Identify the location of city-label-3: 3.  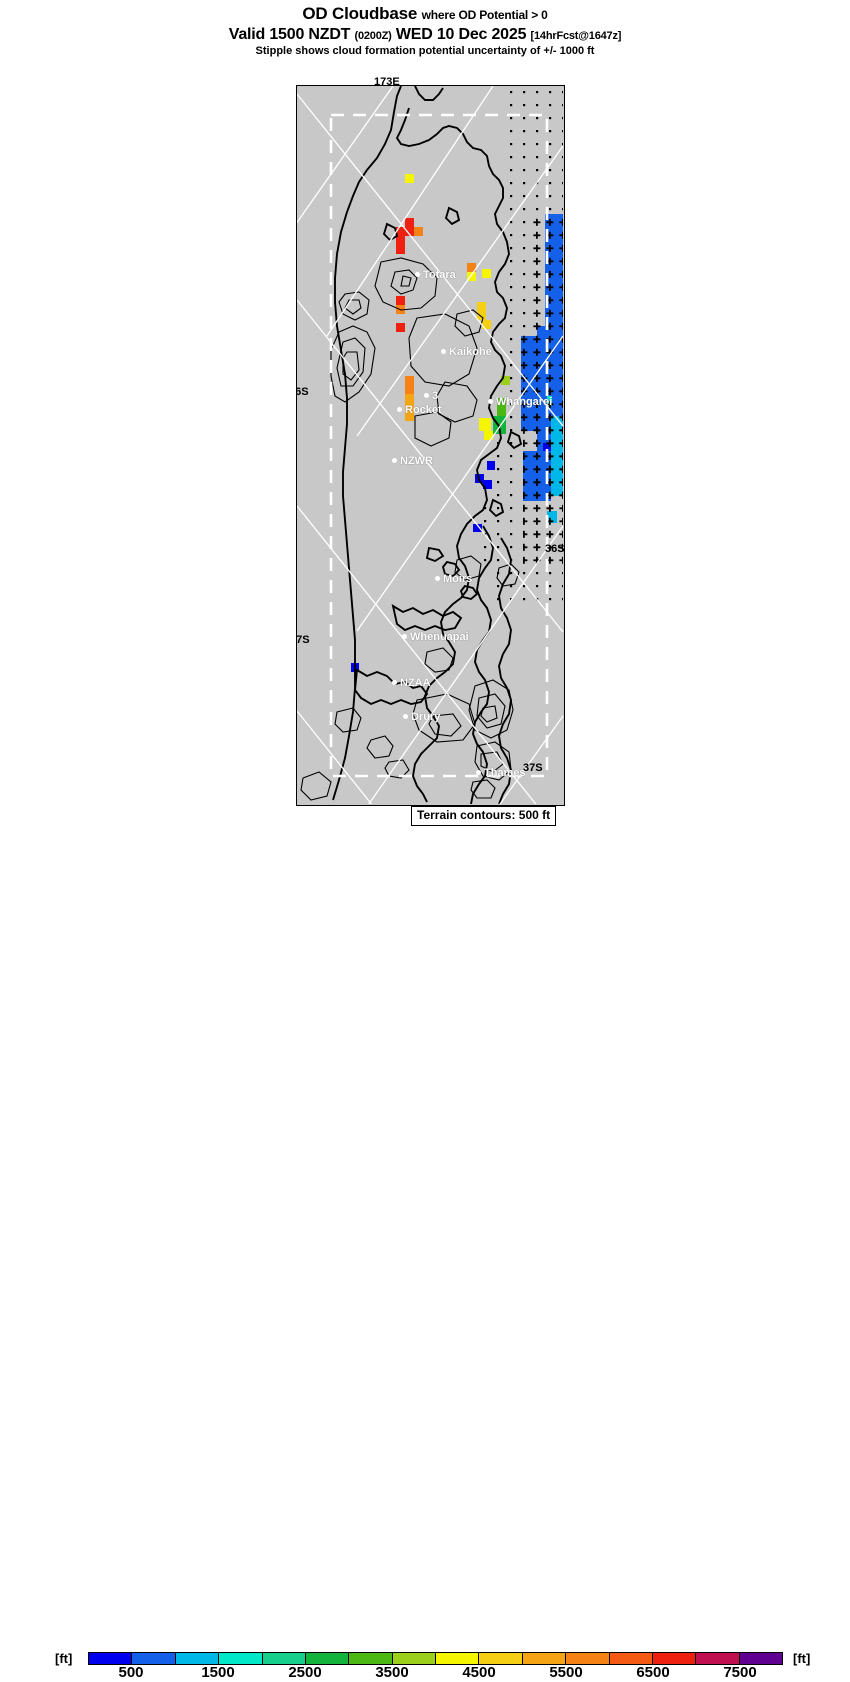
(431, 396).